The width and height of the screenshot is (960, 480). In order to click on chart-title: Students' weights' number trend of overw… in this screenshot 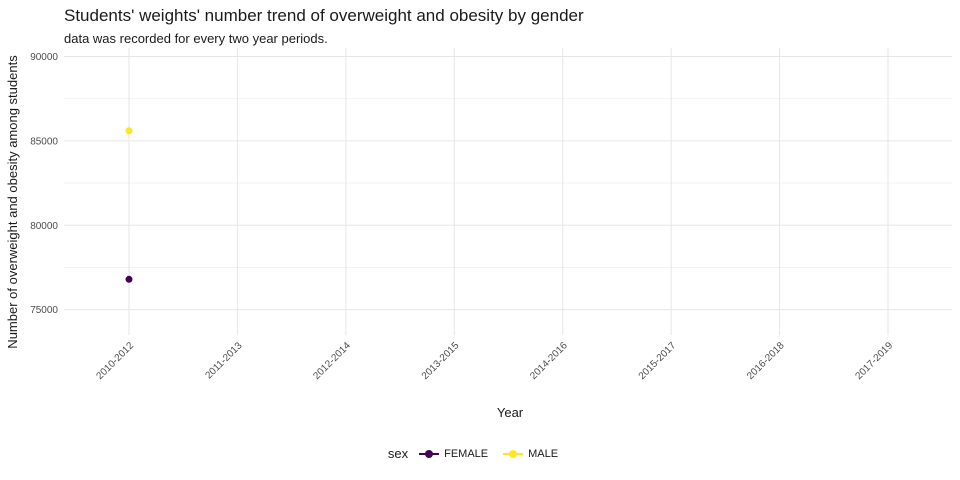, I will do `click(324, 15)`.